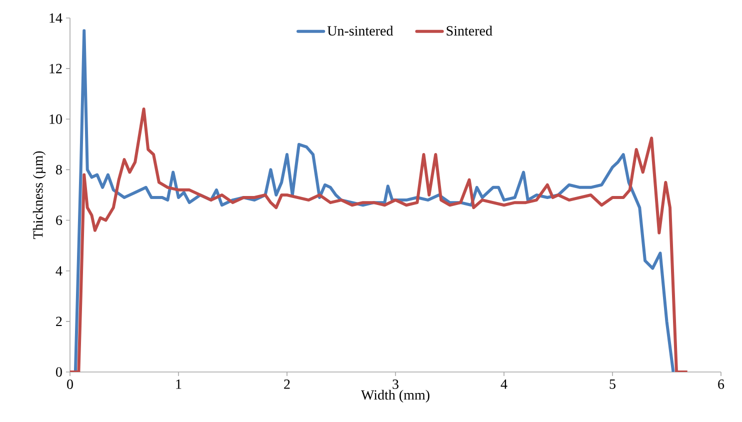 The height and width of the screenshot is (422, 742). Describe the element at coordinates (59, 271) in the screenshot. I see `y-tick-label: 4` at that location.